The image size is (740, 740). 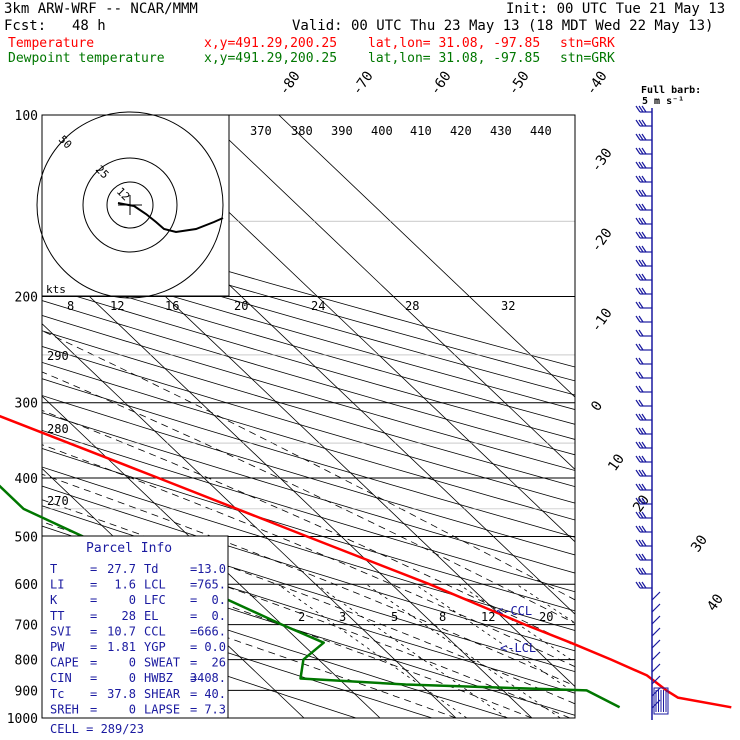 I want to click on pressure-tick-label: 900, so click(x=26, y=691).